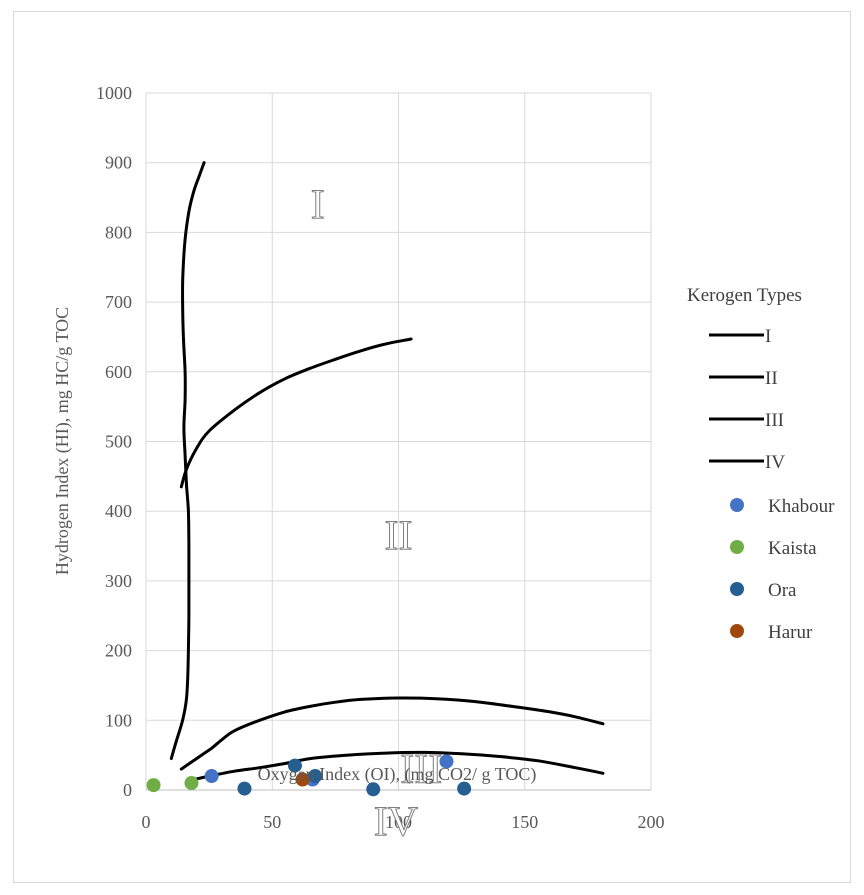  What do you see at coordinates (296, 413) in the screenshot?
I see `kerogen-line-ii` at bounding box center [296, 413].